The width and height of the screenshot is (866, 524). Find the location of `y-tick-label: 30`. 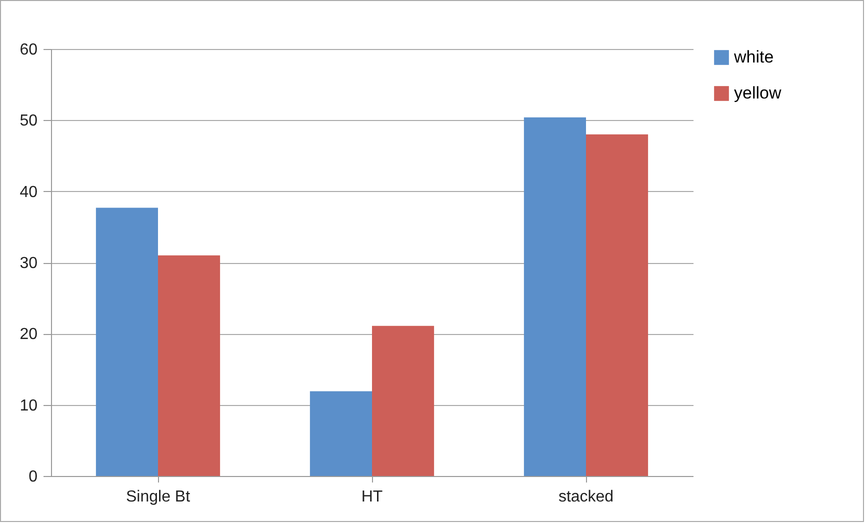

y-tick-label: 30 is located at coordinates (29, 263).